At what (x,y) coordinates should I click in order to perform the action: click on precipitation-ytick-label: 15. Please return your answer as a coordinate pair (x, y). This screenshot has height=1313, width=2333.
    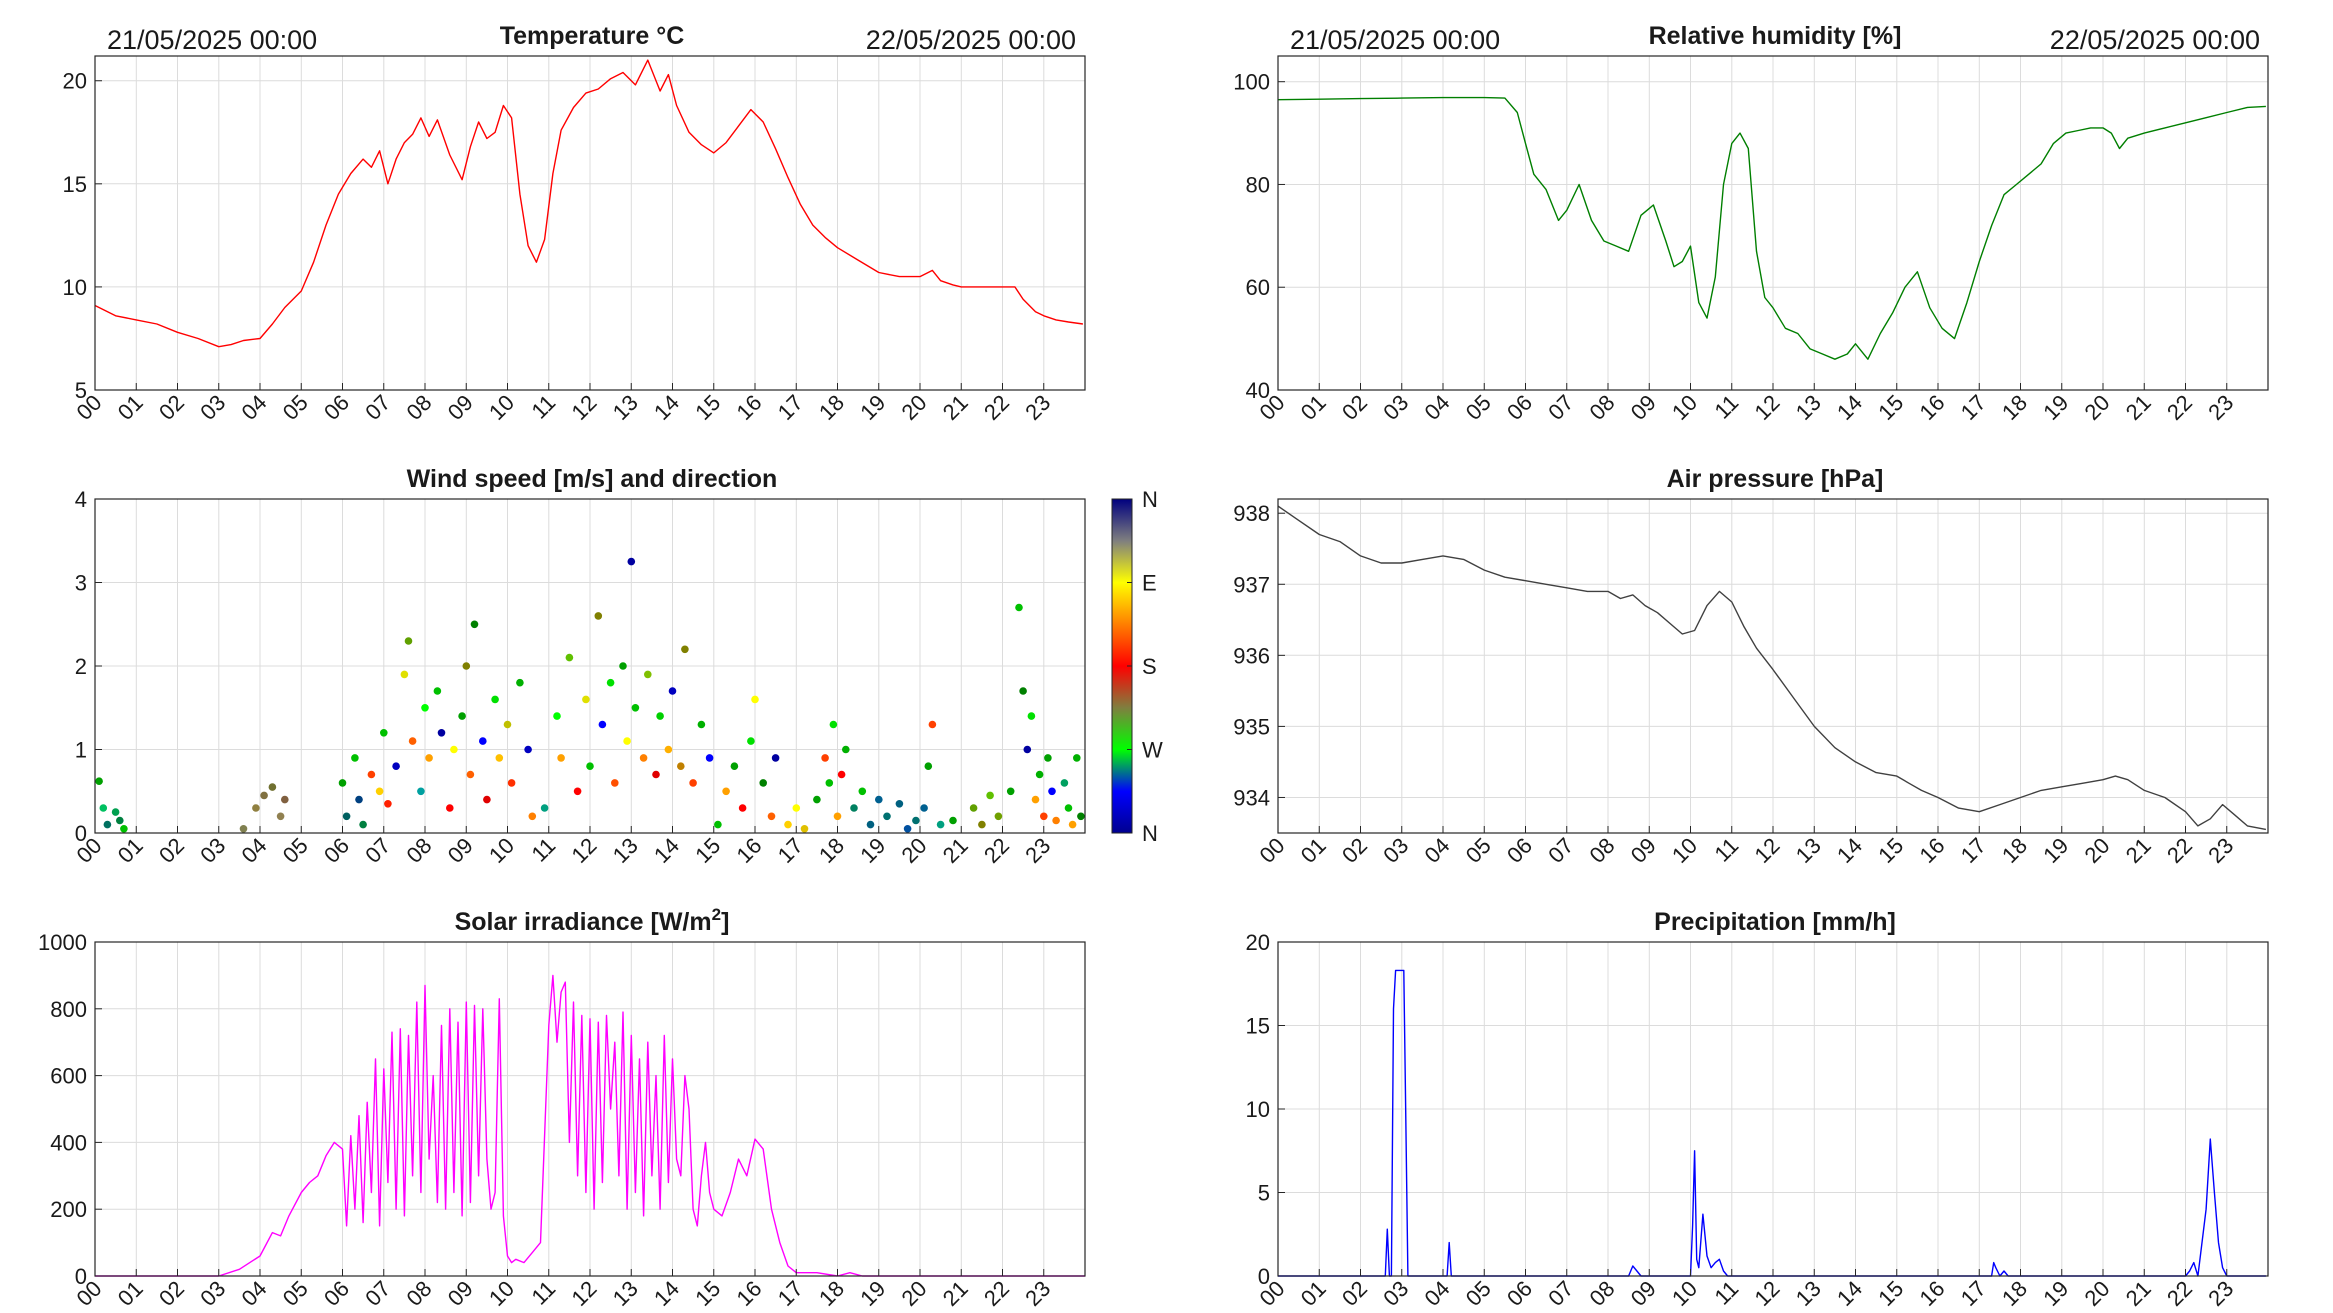
    Looking at the image, I should click on (1258, 1026).